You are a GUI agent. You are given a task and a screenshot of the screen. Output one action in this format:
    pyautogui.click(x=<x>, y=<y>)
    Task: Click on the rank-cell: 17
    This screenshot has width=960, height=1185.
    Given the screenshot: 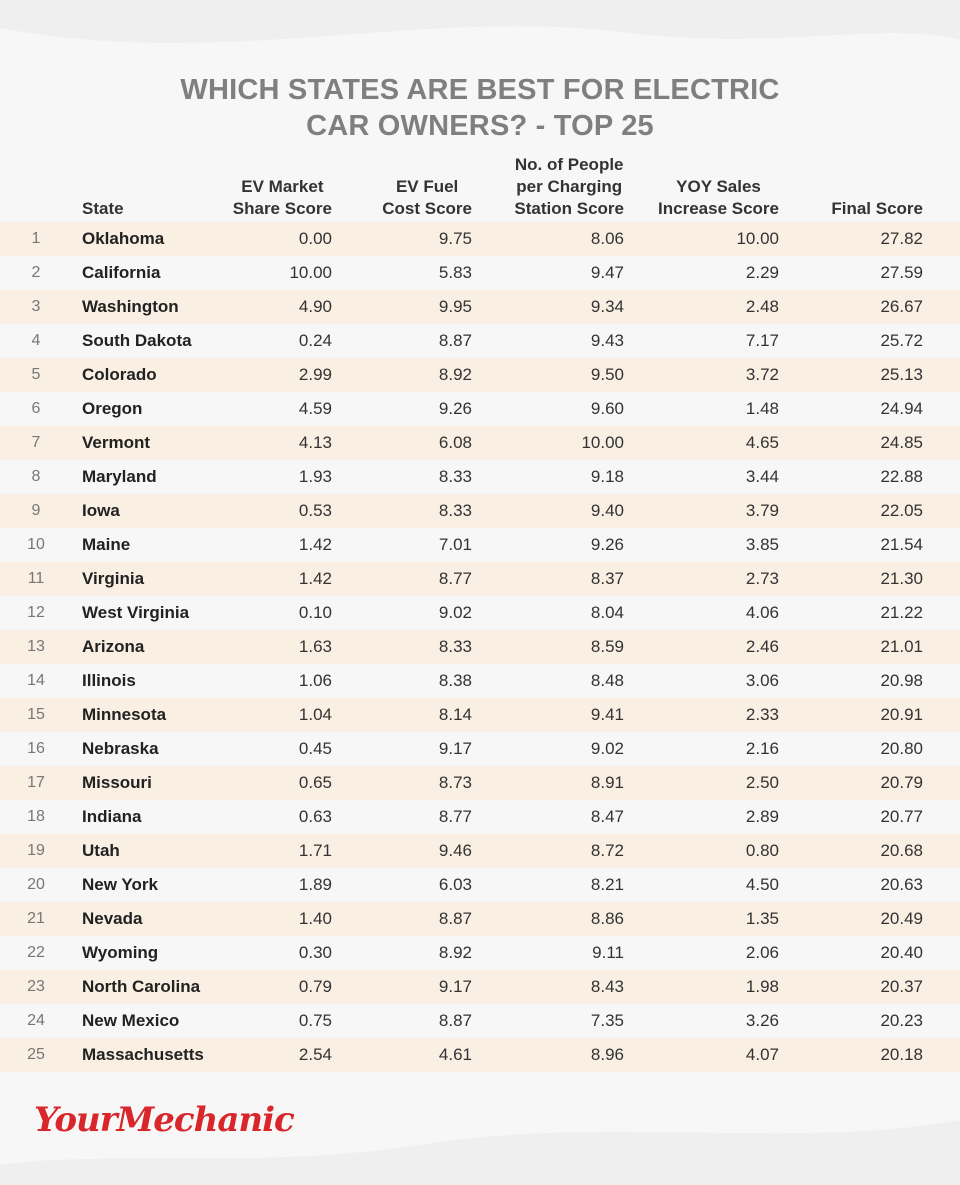 What is the action you would take?
    pyautogui.click(x=36, y=782)
    